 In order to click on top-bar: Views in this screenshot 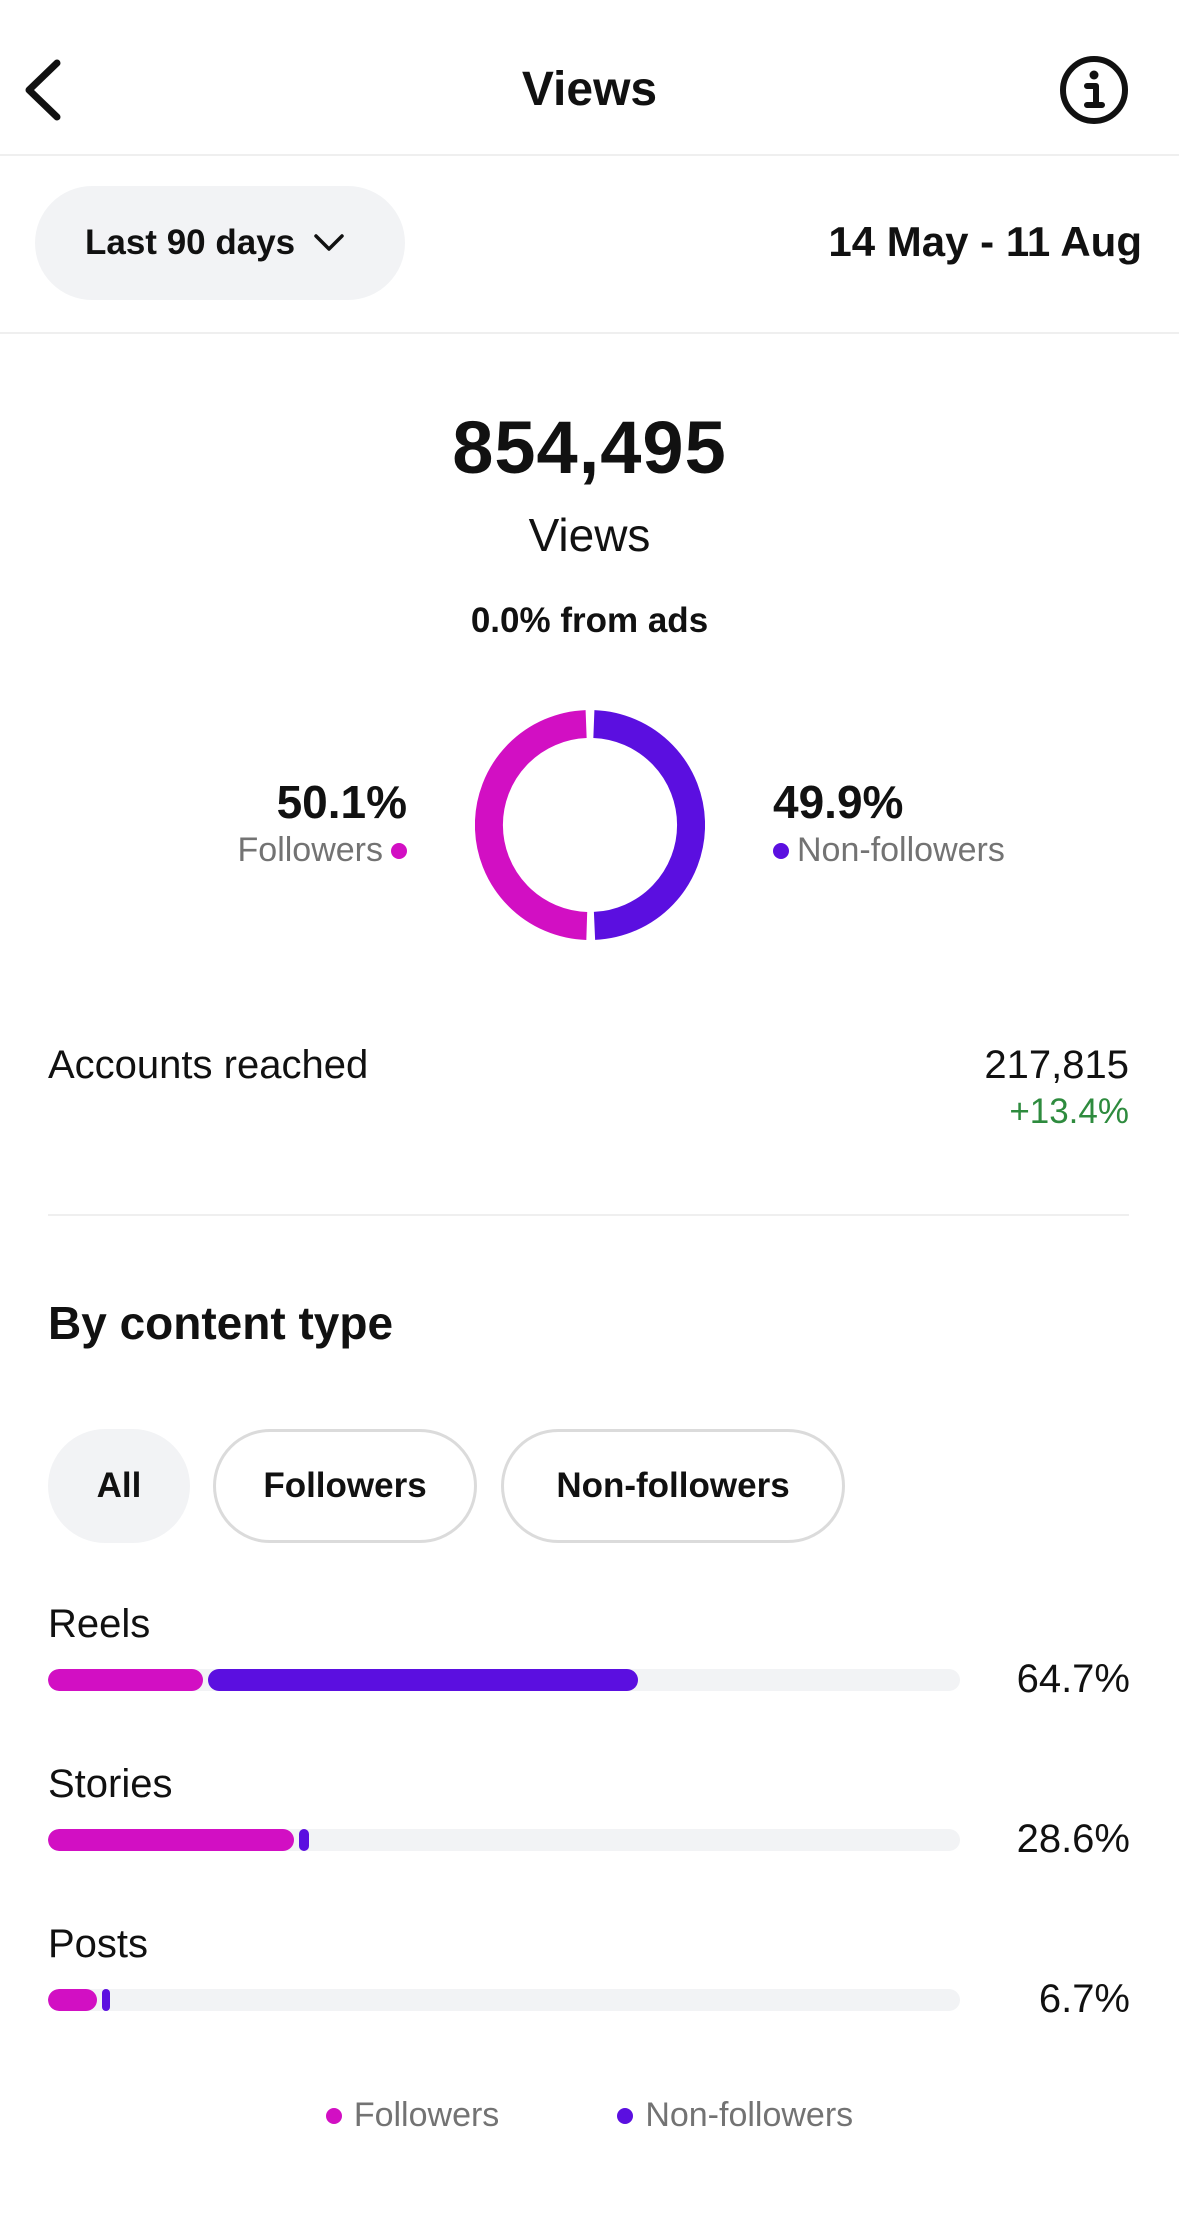, I will do `click(589, 78)`.